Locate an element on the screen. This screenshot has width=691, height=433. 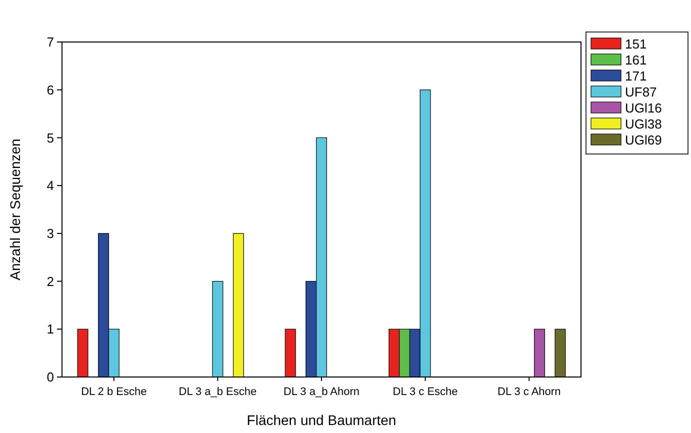
y-tick-label: 2 is located at coordinates (50, 281).